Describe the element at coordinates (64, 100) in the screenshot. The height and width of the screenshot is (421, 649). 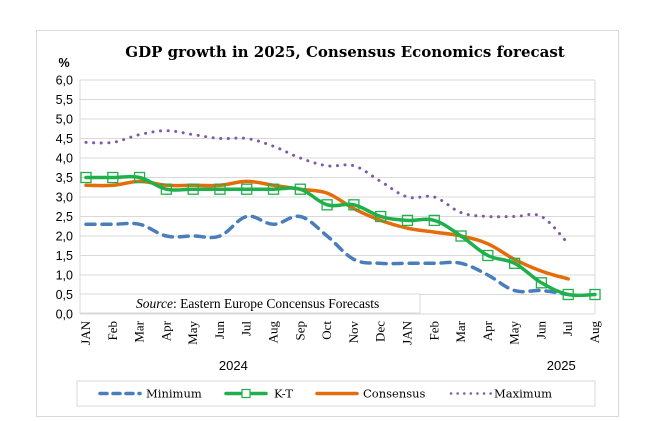
I see `y-tick-label: 5,5` at that location.